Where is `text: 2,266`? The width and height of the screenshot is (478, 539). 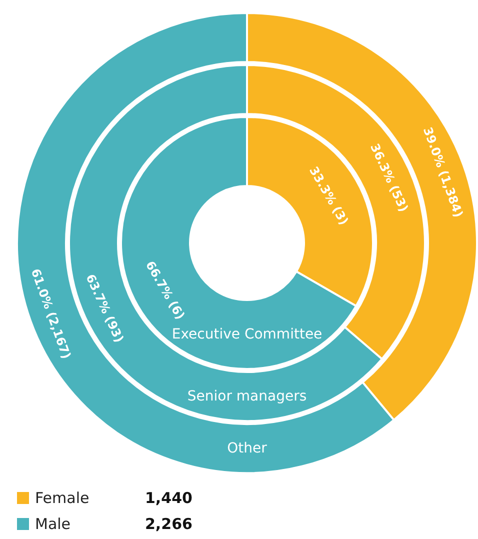 text: 2,266 is located at coordinates (168, 524).